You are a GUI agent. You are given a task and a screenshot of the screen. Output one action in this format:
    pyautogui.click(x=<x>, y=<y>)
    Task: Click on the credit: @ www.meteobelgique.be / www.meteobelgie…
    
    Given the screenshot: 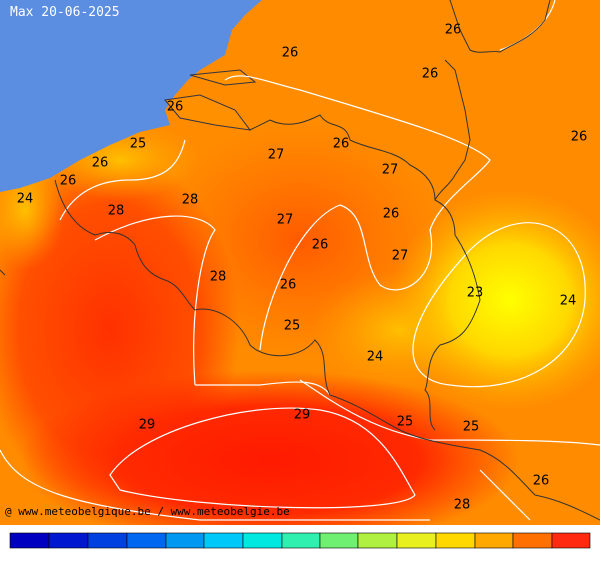 What is the action you would take?
    pyautogui.click(x=147, y=511)
    